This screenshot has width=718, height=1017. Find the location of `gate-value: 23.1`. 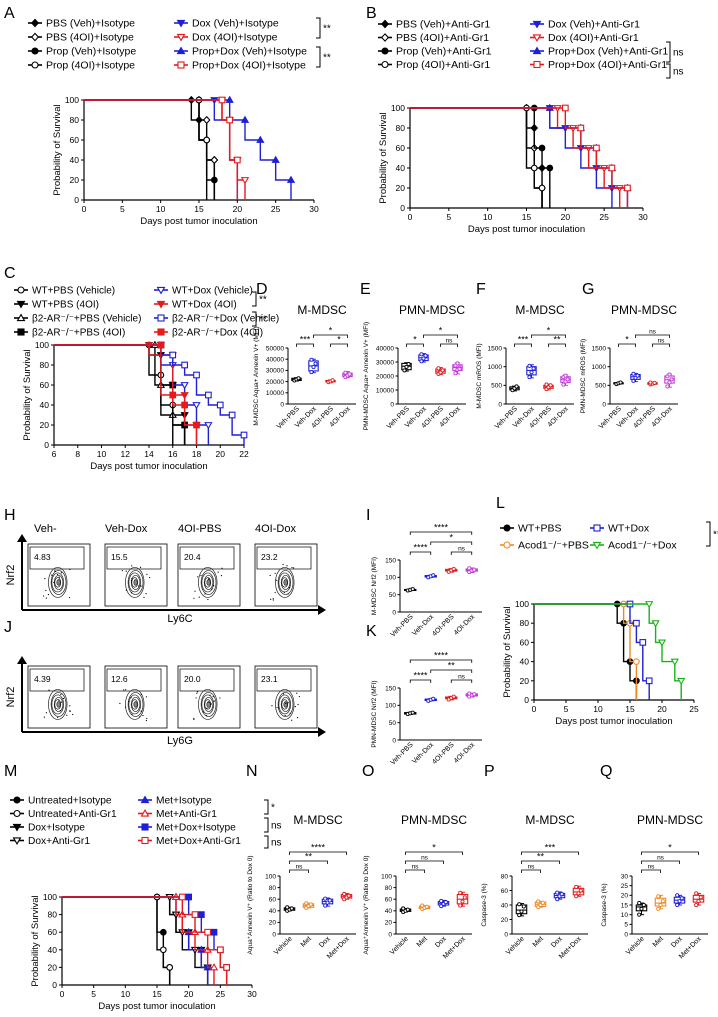

gate-value: 23.1 is located at coordinates (269, 679).